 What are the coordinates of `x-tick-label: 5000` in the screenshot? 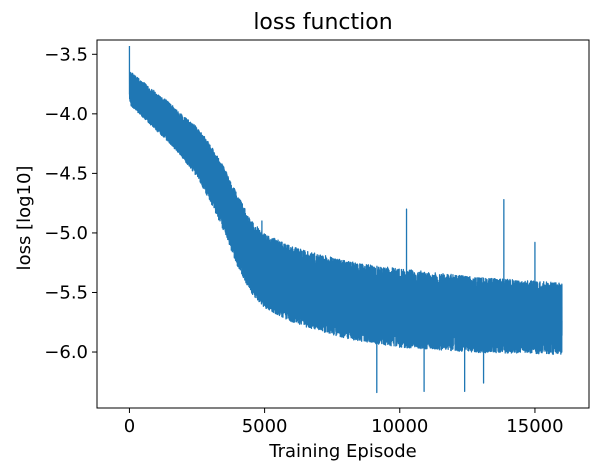 It's located at (265, 426).